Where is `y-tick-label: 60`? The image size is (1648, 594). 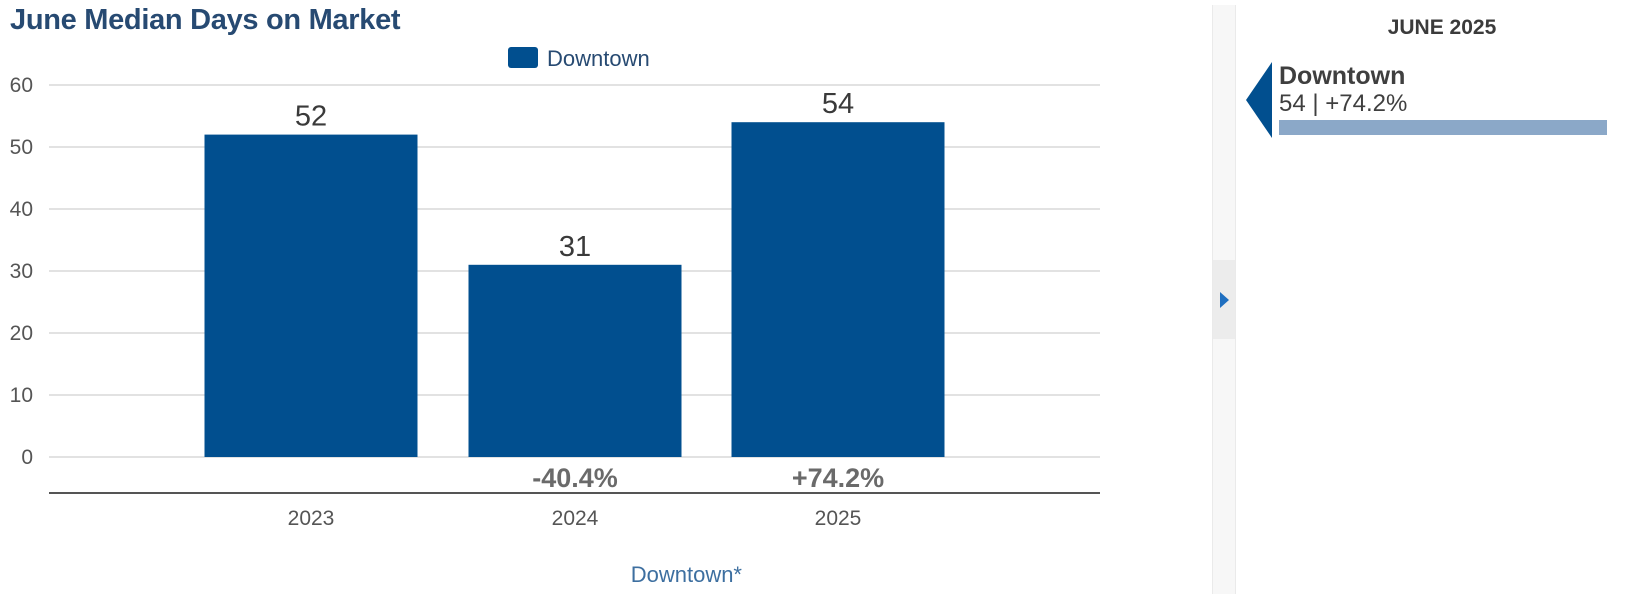 y-tick-label: 60 is located at coordinates (21, 85).